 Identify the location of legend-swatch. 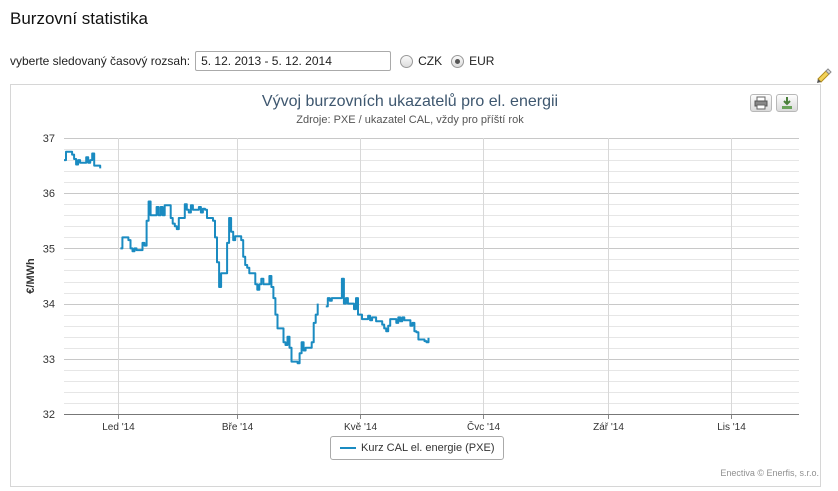
(348, 448).